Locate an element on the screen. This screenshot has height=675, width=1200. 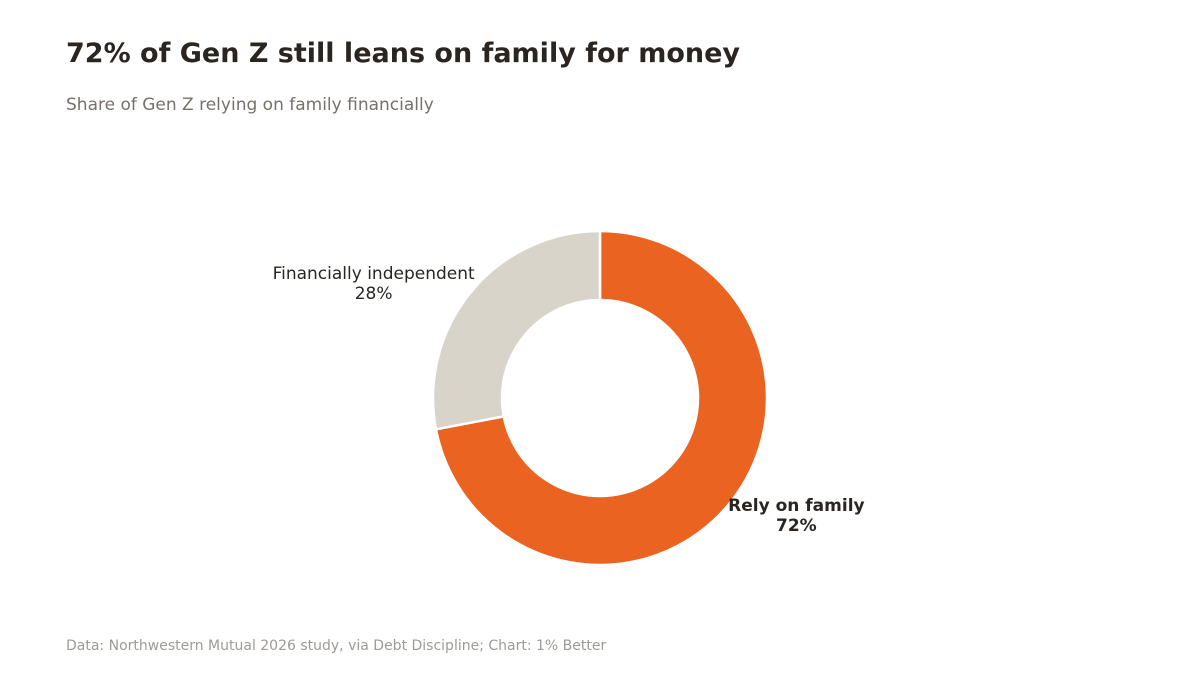
label-rely-on-family: Rely on family is located at coordinates (796, 506).